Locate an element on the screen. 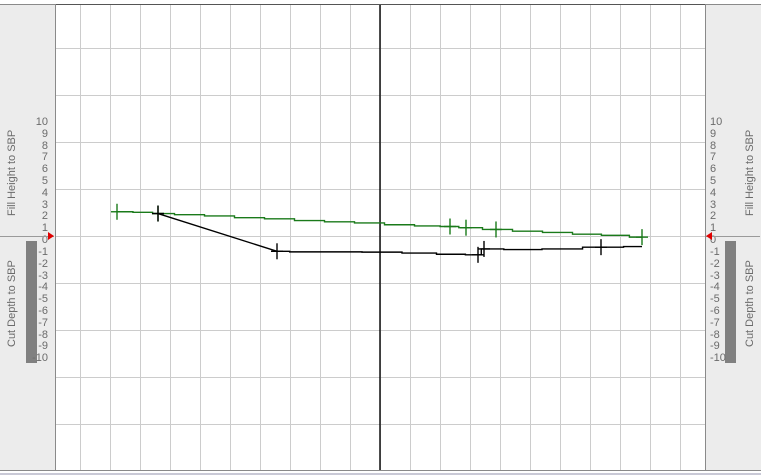 The image size is (761, 475). left-tick-neg10: -10 is located at coordinates (40, 358).